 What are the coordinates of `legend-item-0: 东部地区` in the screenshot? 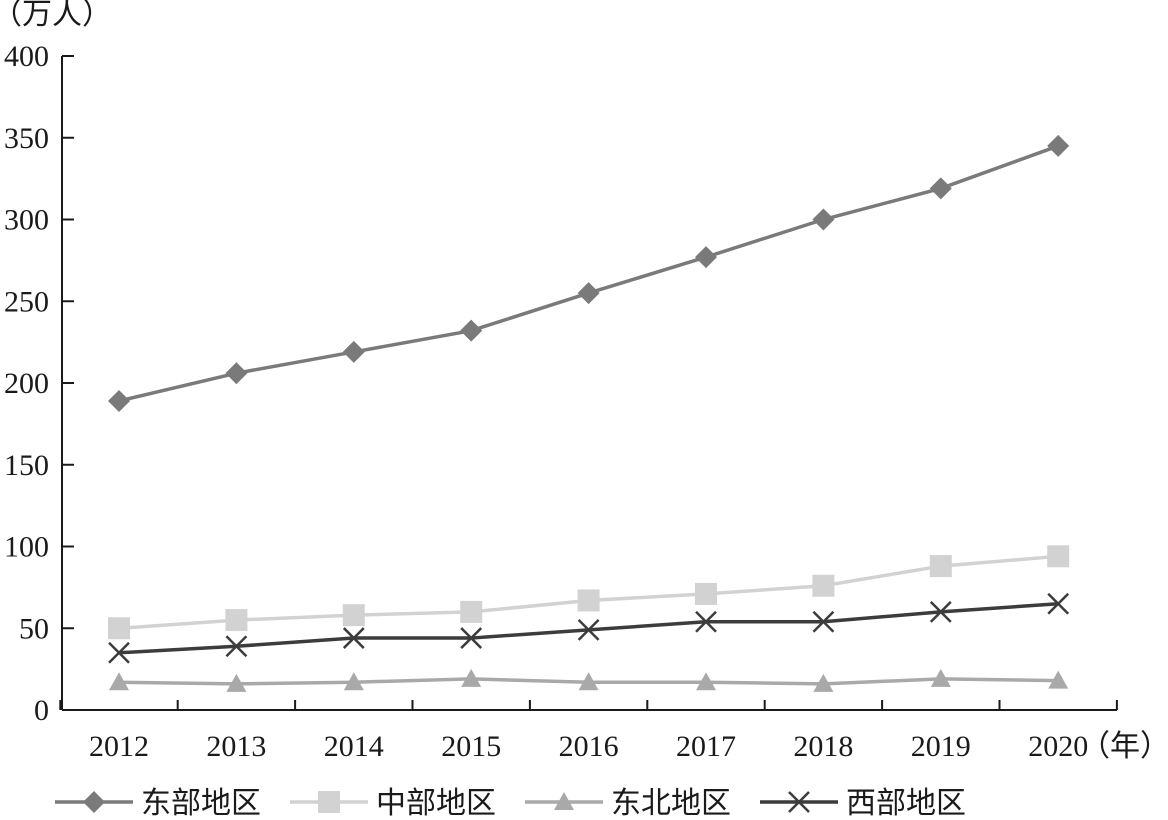 It's located at (158, 803).